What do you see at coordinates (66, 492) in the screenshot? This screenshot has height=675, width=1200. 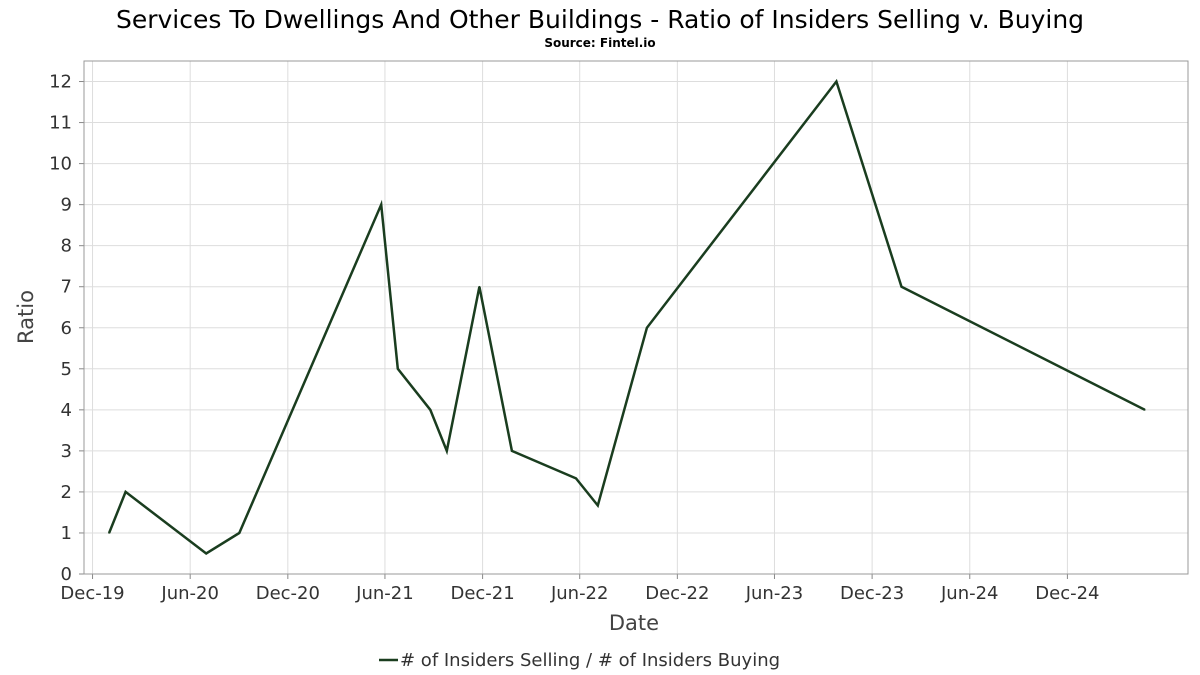 I see `y-tick-label: 2` at bounding box center [66, 492].